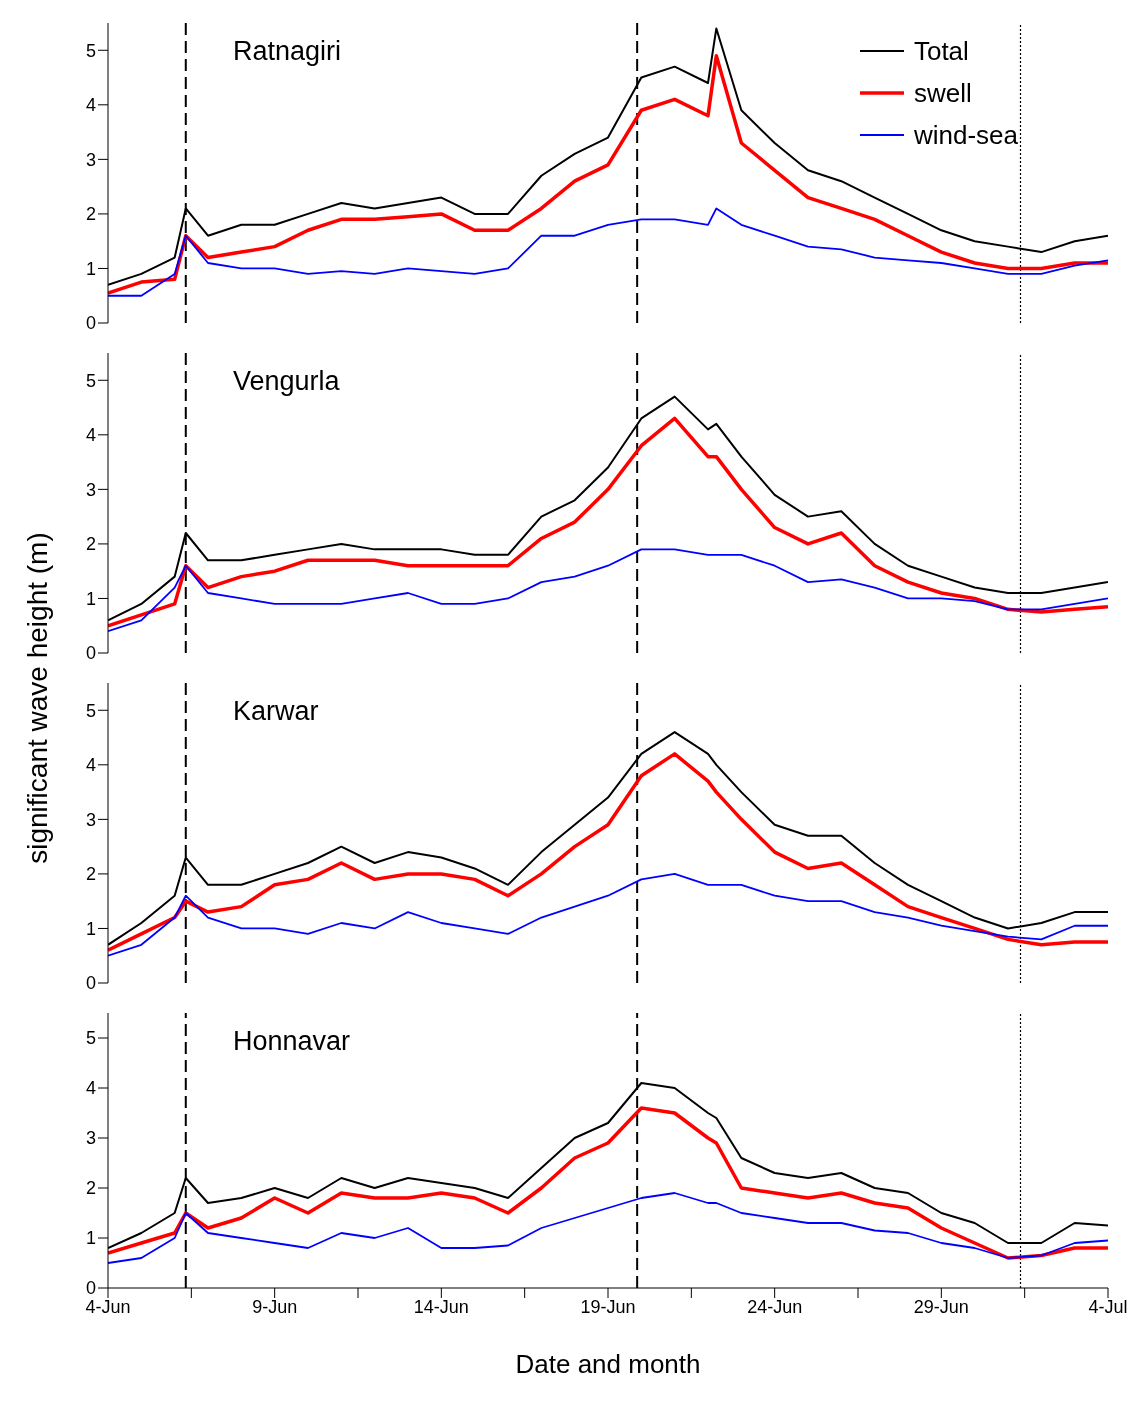 This screenshot has height=1411, width=1140. What do you see at coordinates (292, 1041) in the screenshot?
I see `annotation: Honnavar` at bounding box center [292, 1041].